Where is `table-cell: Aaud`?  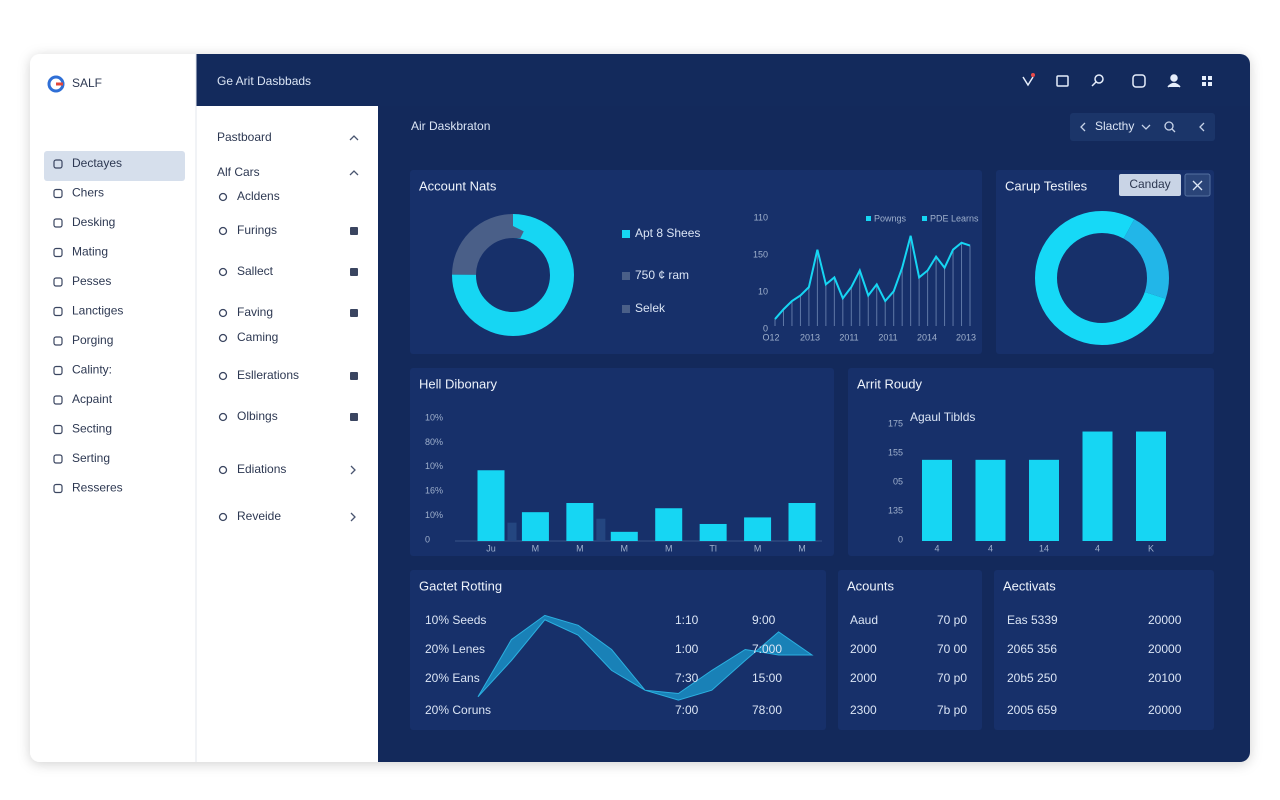
table-cell: Aaud is located at coordinates (864, 620).